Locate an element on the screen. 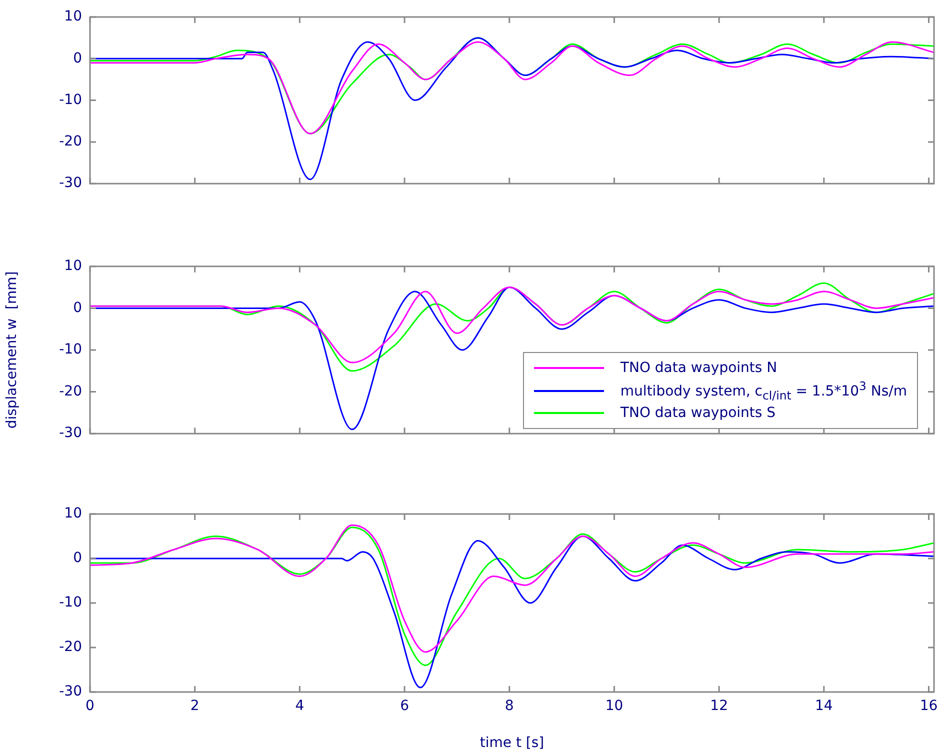 The width and height of the screenshot is (944, 756). legend-label: TNO data waypoints S is located at coordinates (698, 413).